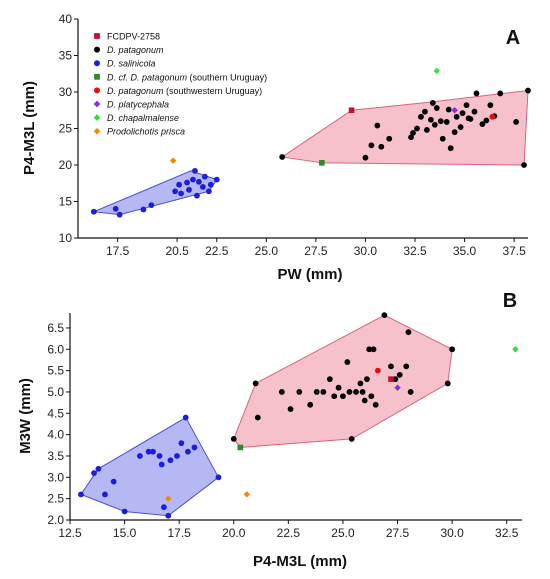 The image size is (550, 579). Describe the element at coordinates (55, 328) in the screenshot. I see `y-tick-label: 6.5` at that location.